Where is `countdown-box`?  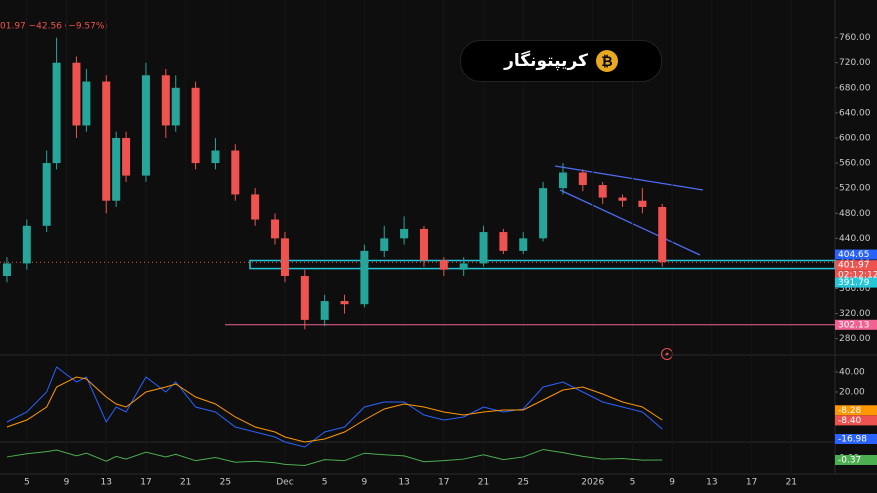 countdown-box is located at coordinates (856, 275).